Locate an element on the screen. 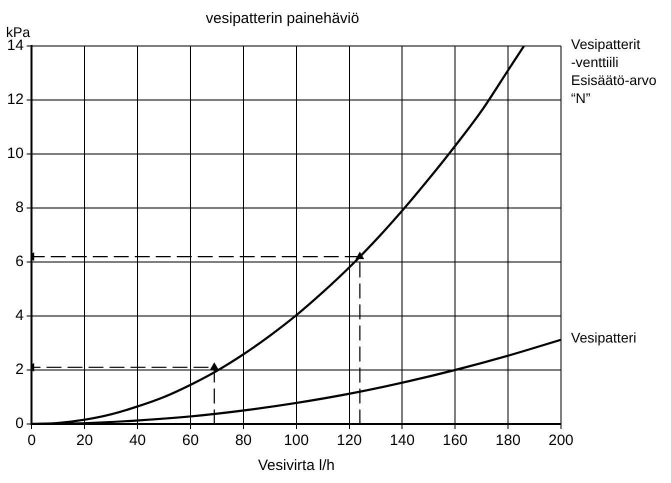 The width and height of the screenshot is (671, 483). y-tick-label: 2 is located at coordinates (19, 369).